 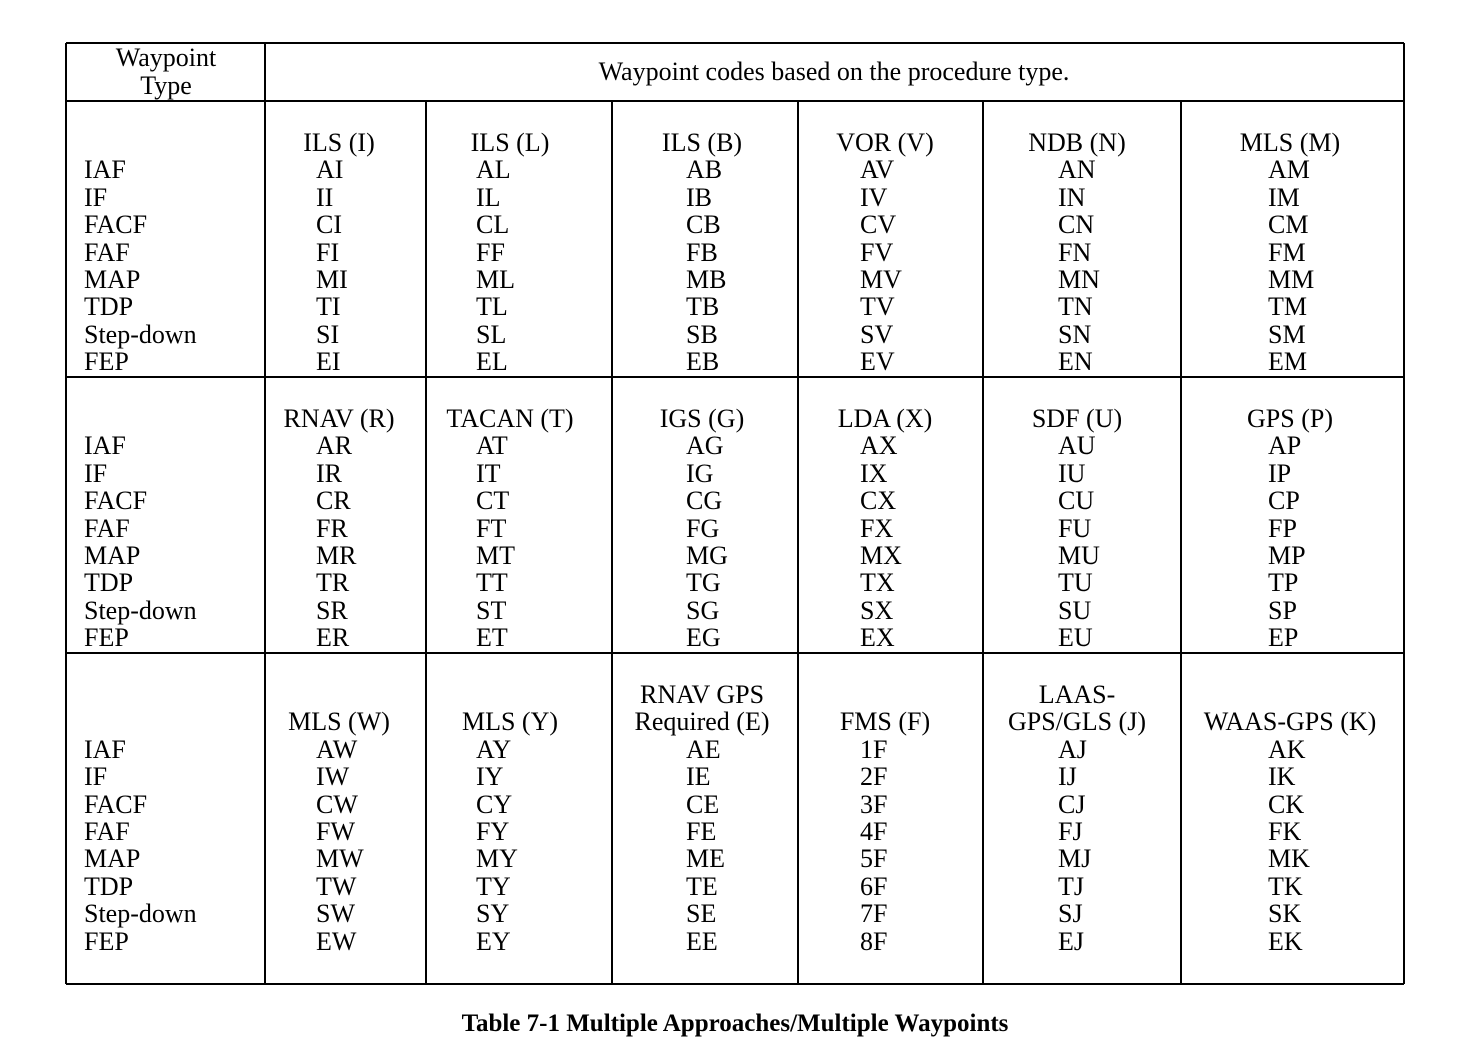 What do you see at coordinates (703, 528) in the screenshot?
I see `waypoint-code: FG` at bounding box center [703, 528].